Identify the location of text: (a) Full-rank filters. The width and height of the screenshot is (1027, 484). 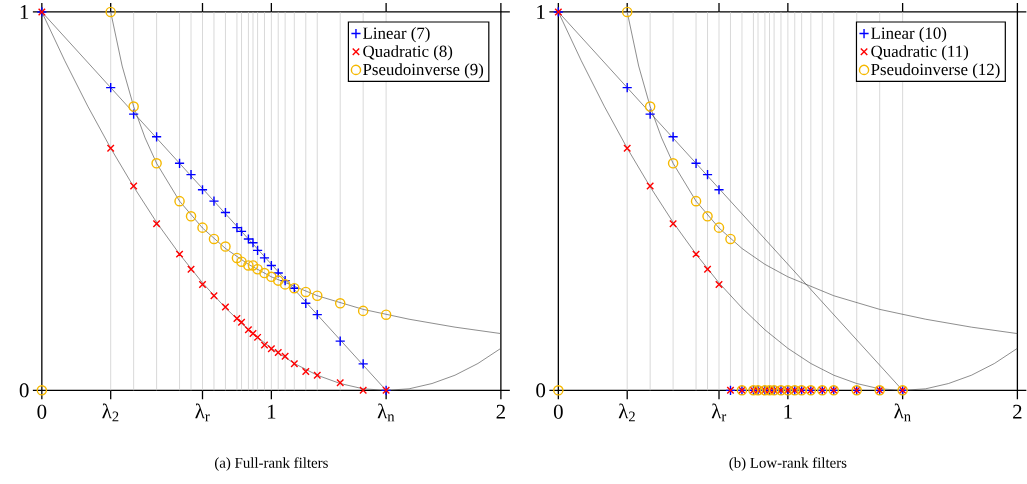
(271, 464).